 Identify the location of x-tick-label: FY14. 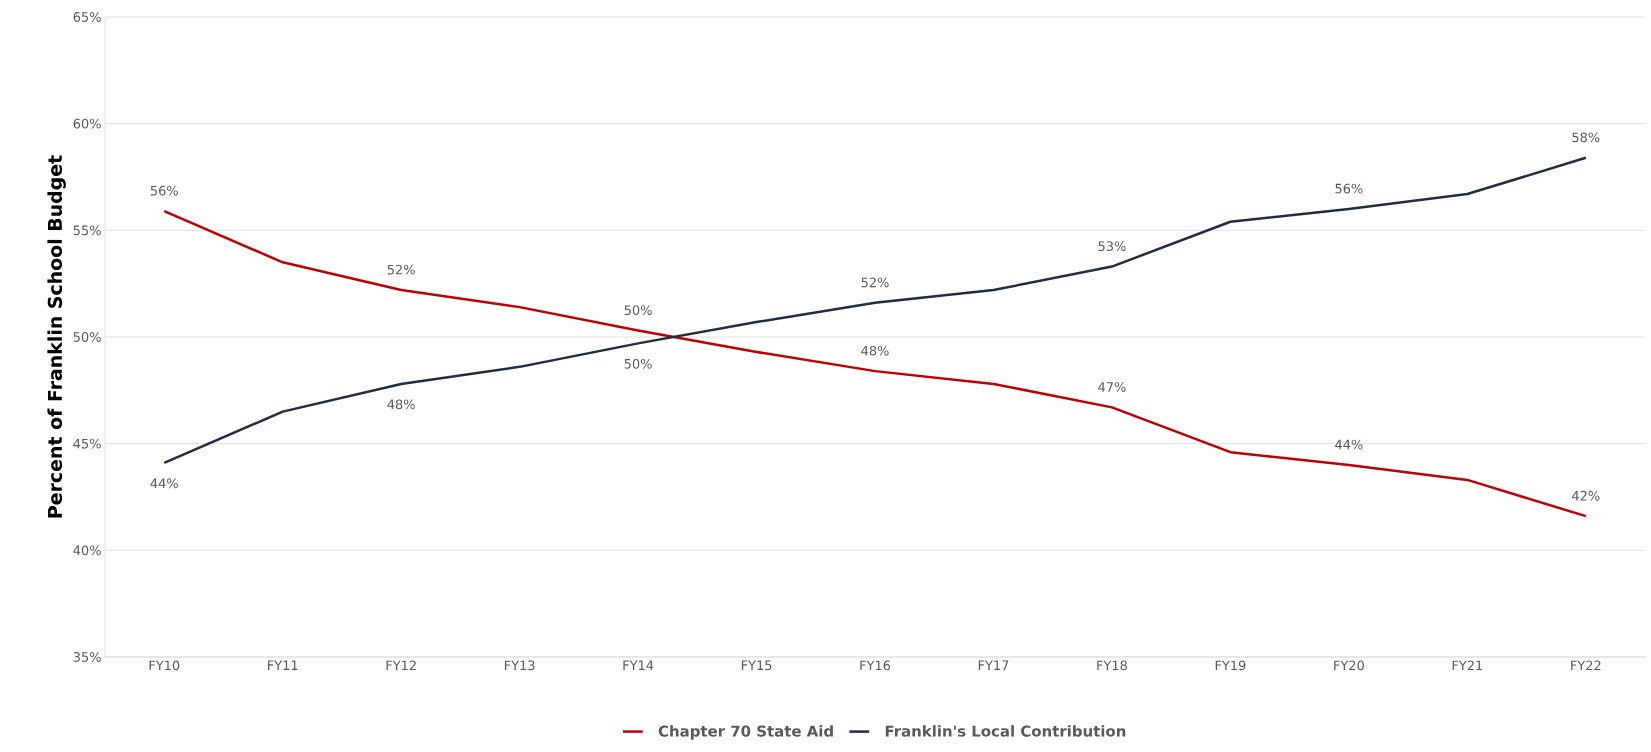
(638, 665).